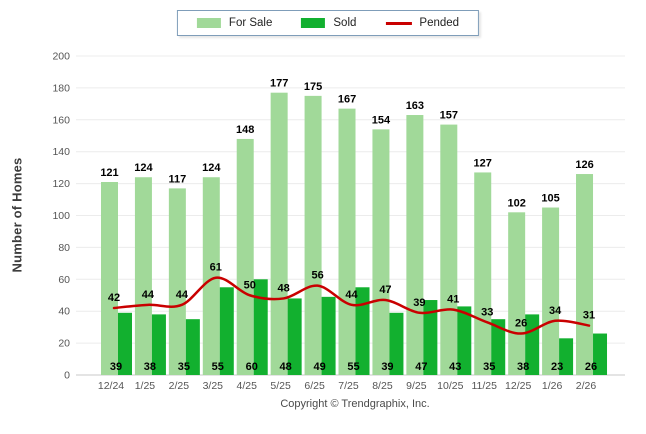  What do you see at coordinates (250, 285) in the screenshot?
I see `pended-value-label: 50` at bounding box center [250, 285].